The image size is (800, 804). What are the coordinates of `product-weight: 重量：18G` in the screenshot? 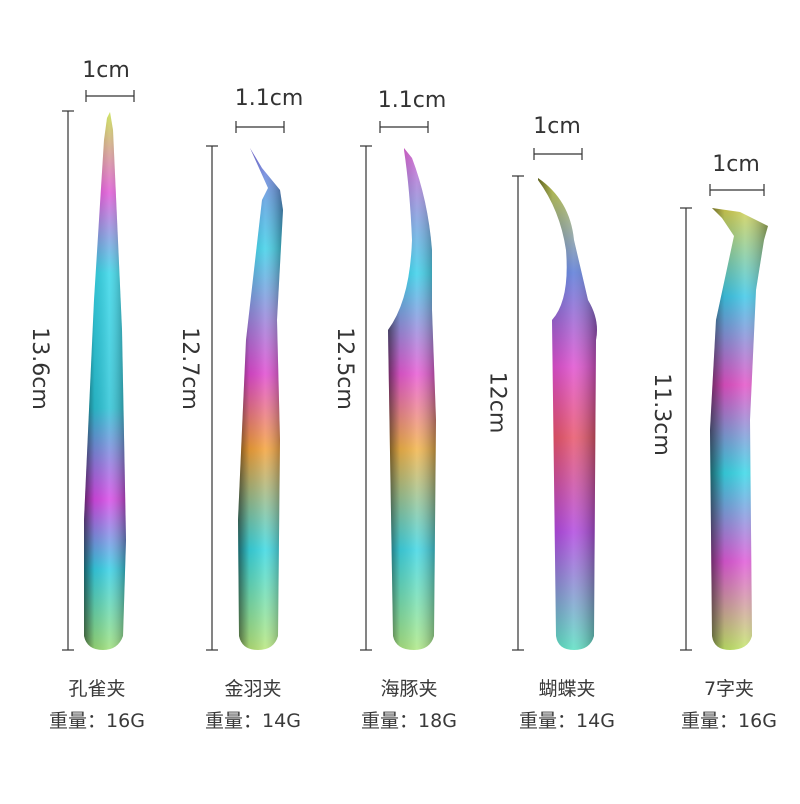 It's located at (409, 721).